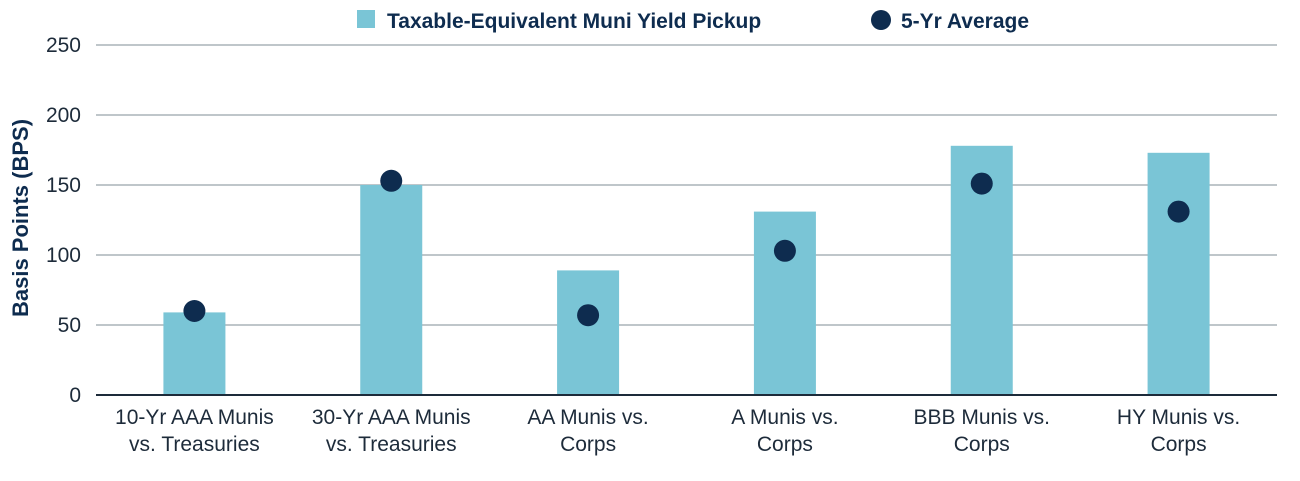 The image size is (1300, 481). Describe the element at coordinates (574, 21) in the screenshot. I see `legend-bar-label: Taxable-Equivalent Muni Yield Pickup` at that location.